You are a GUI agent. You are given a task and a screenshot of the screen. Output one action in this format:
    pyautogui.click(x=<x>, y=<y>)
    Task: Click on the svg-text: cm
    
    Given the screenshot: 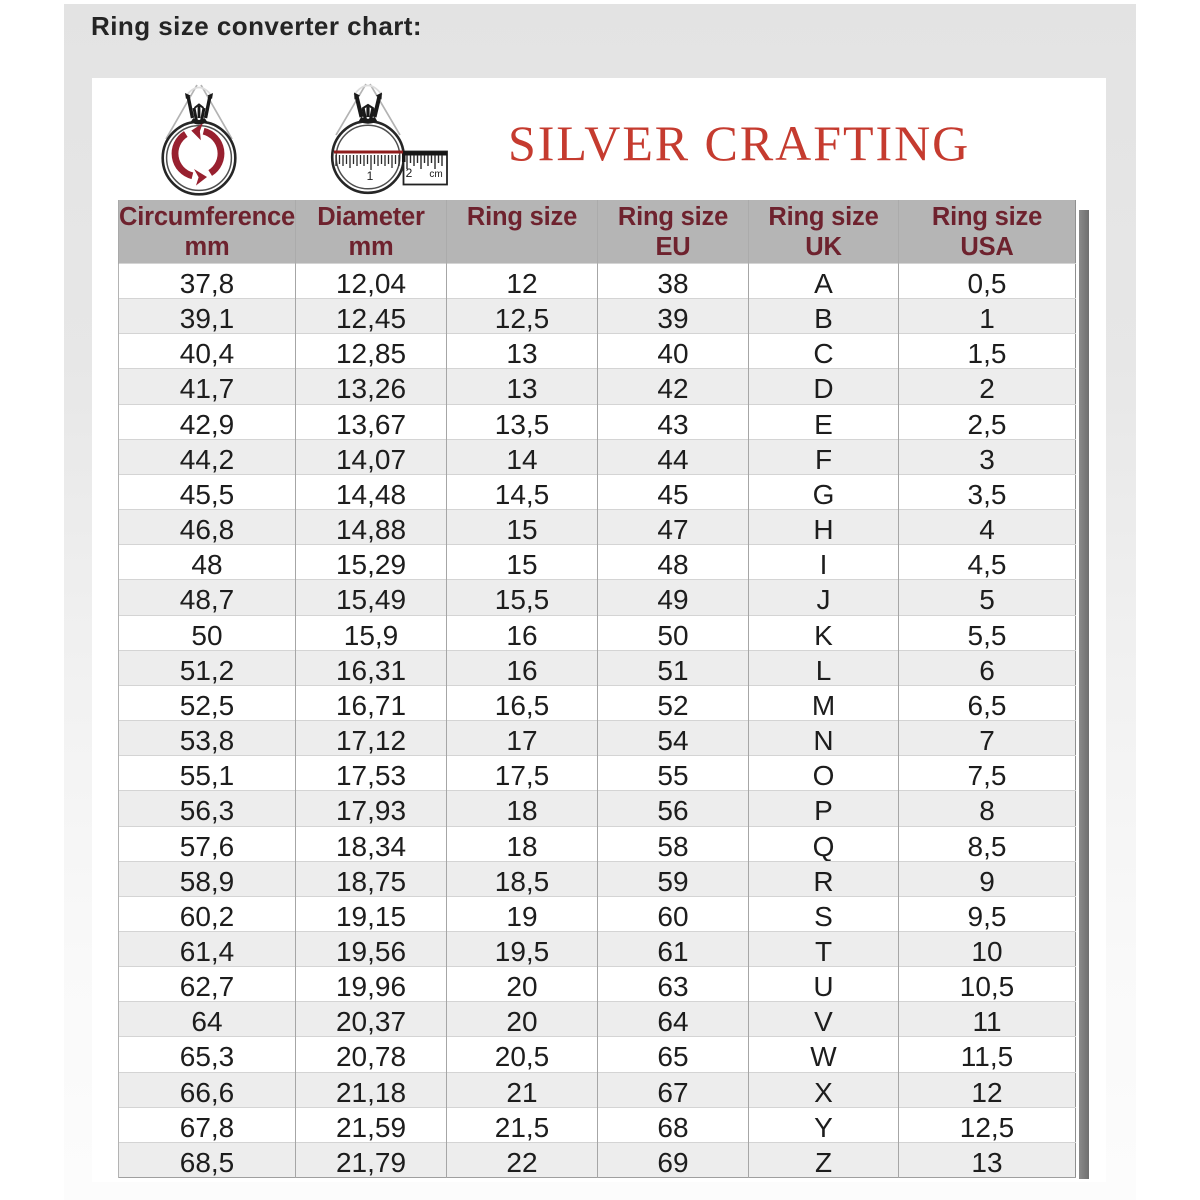 What is the action you would take?
    pyautogui.click(x=435, y=174)
    